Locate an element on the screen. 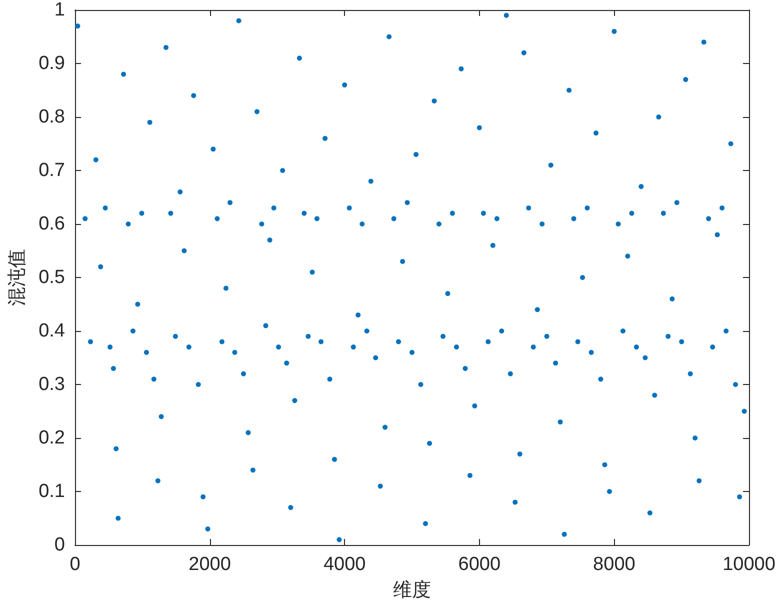  y-tick-label: 0.6 is located at coordinates (51, 224).